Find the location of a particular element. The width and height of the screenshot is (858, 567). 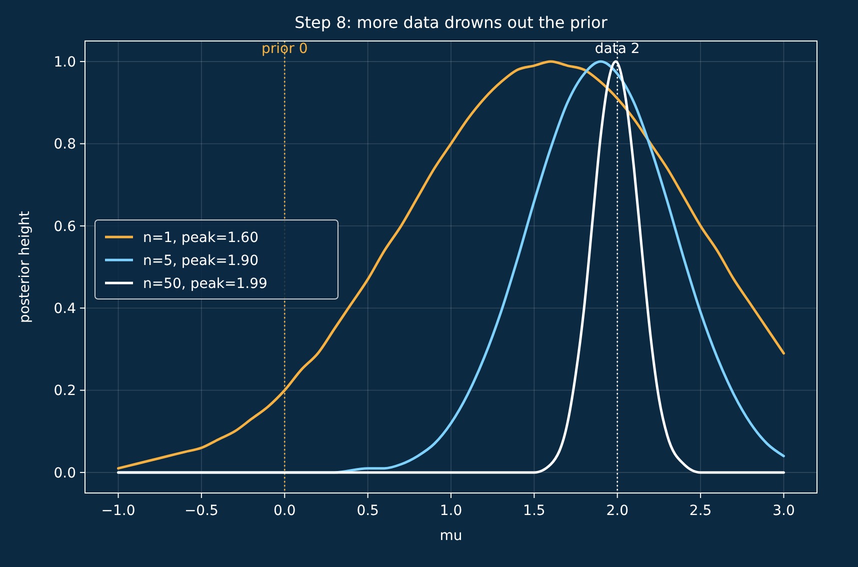

x-tick-label: −0.5 is located at coordinates (201, 511).